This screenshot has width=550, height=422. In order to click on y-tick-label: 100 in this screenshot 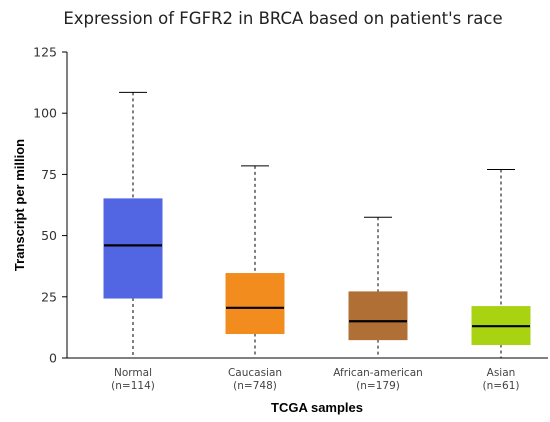, I will do `click(45, 113)`.